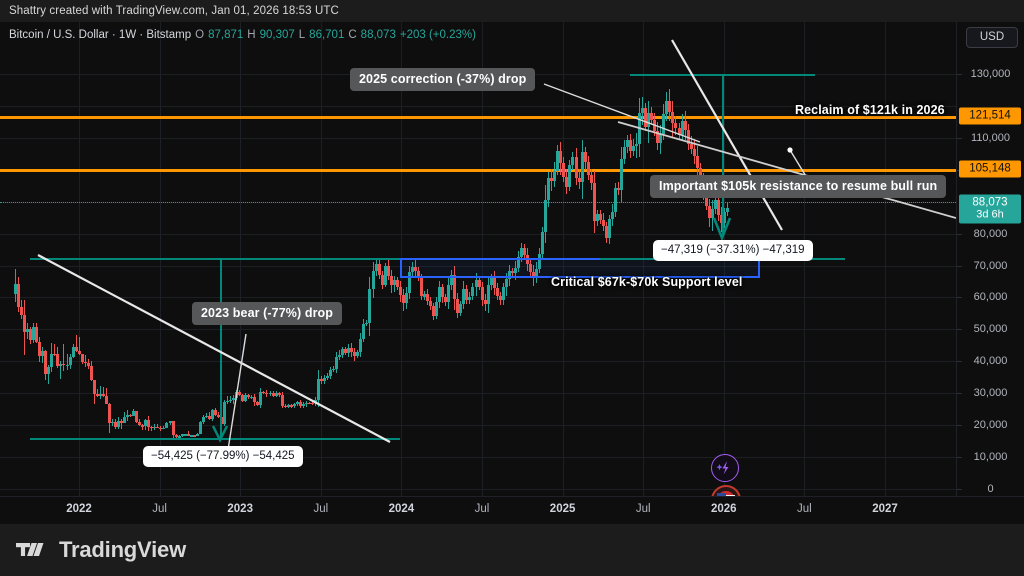  I want to click on resistance-line-105k, so click(478, 170).